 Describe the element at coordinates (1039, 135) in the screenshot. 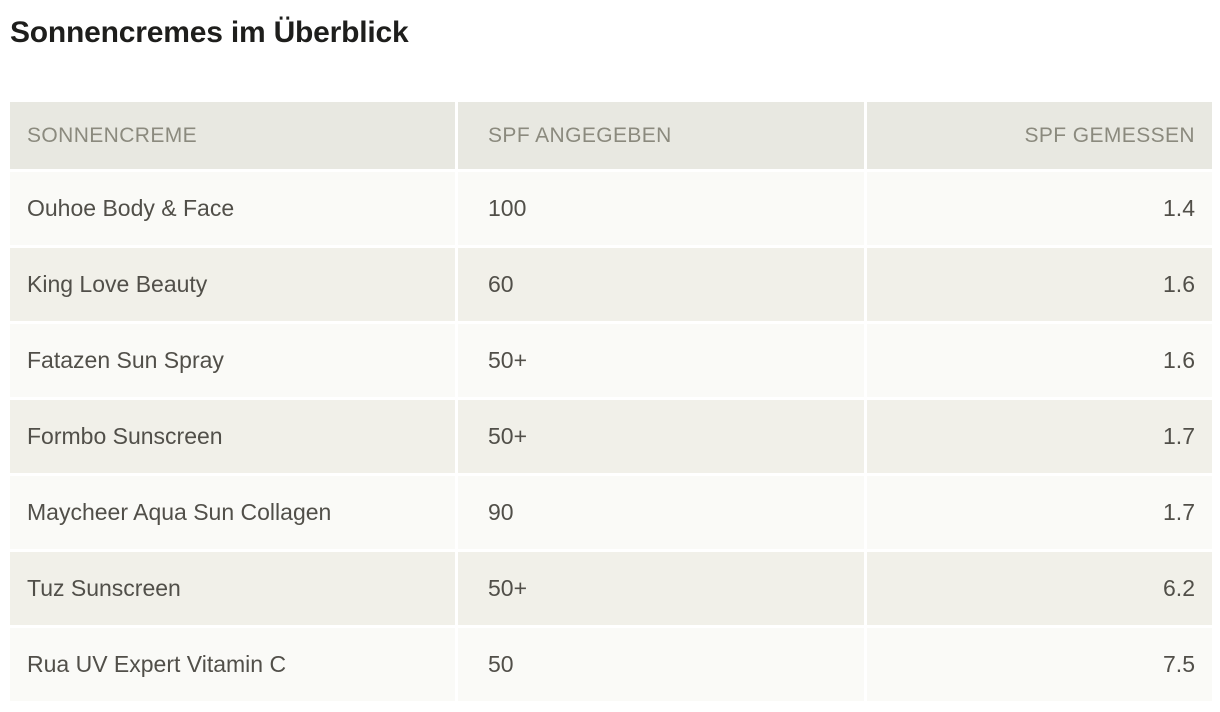

I see `column-header-spf-gemessen: SPF GEMESSEN` at that location.